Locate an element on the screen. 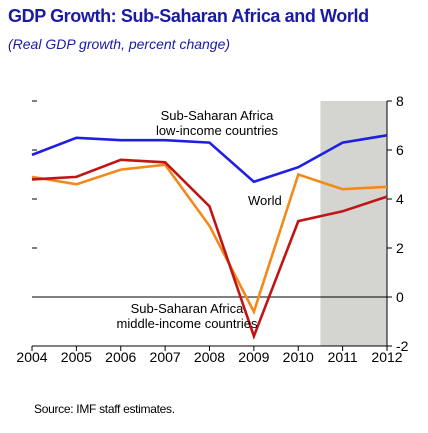 The width and height of the screenshot is (428, 433). y-tick-label: 6 is located at coordinates (400, 150).